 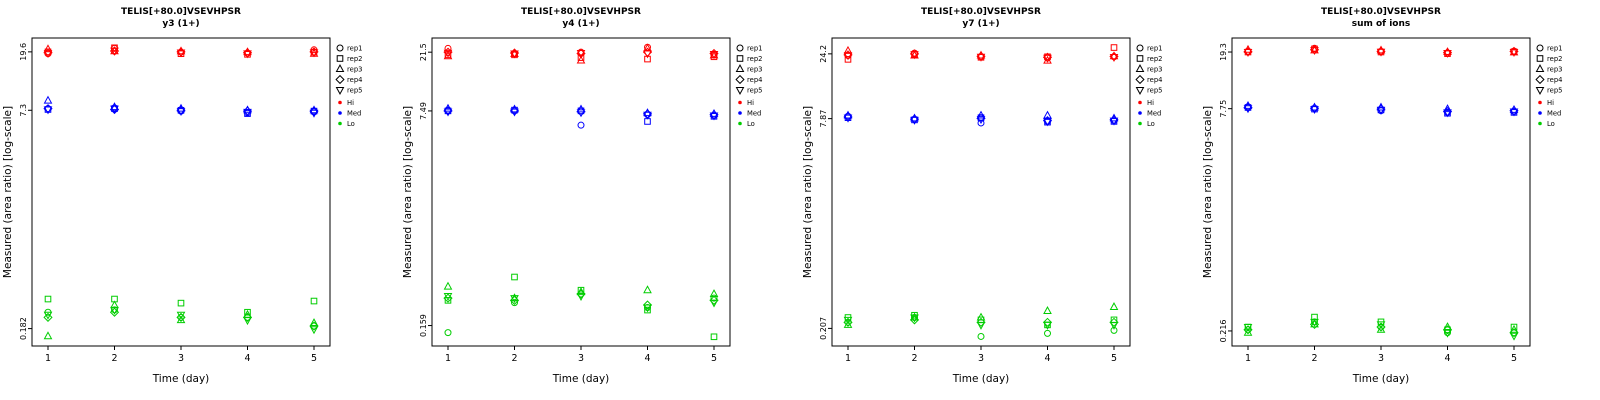 I want to click on x-tick-label: 2, so click(x=514, y=358).